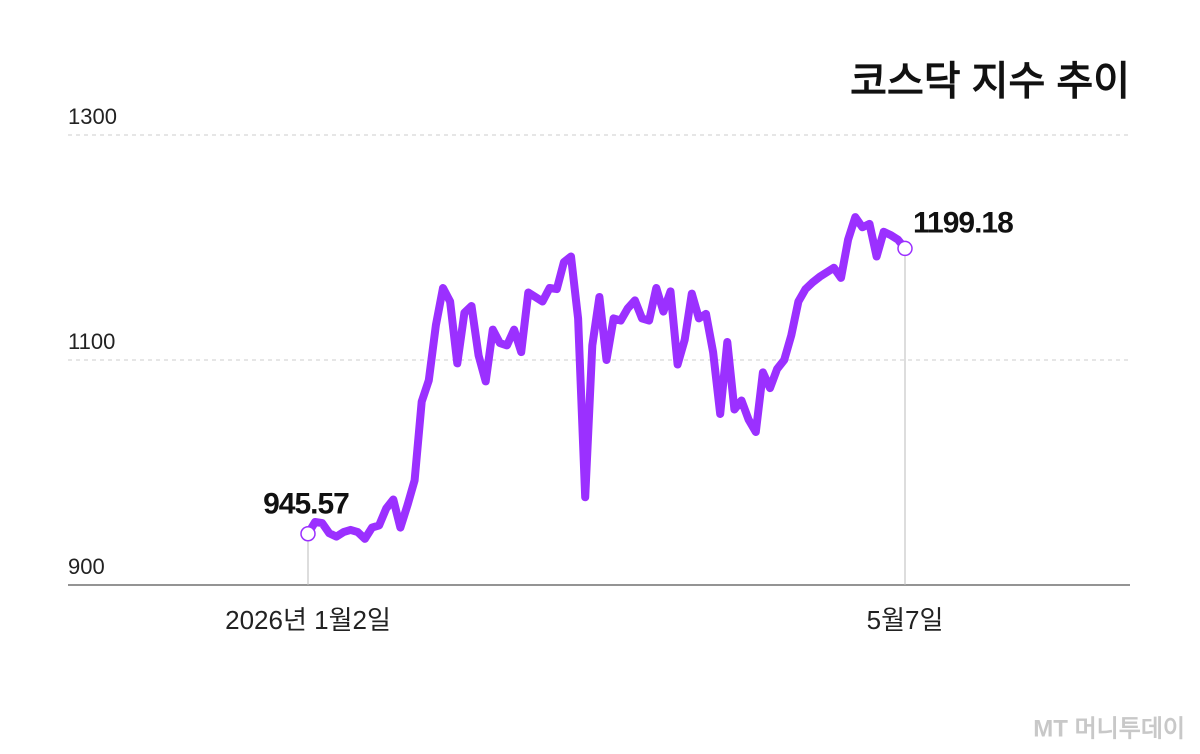  Describe the element at coordinates (92, 116) in the screenshot. I see `y-tick-label: 1300` at that location.